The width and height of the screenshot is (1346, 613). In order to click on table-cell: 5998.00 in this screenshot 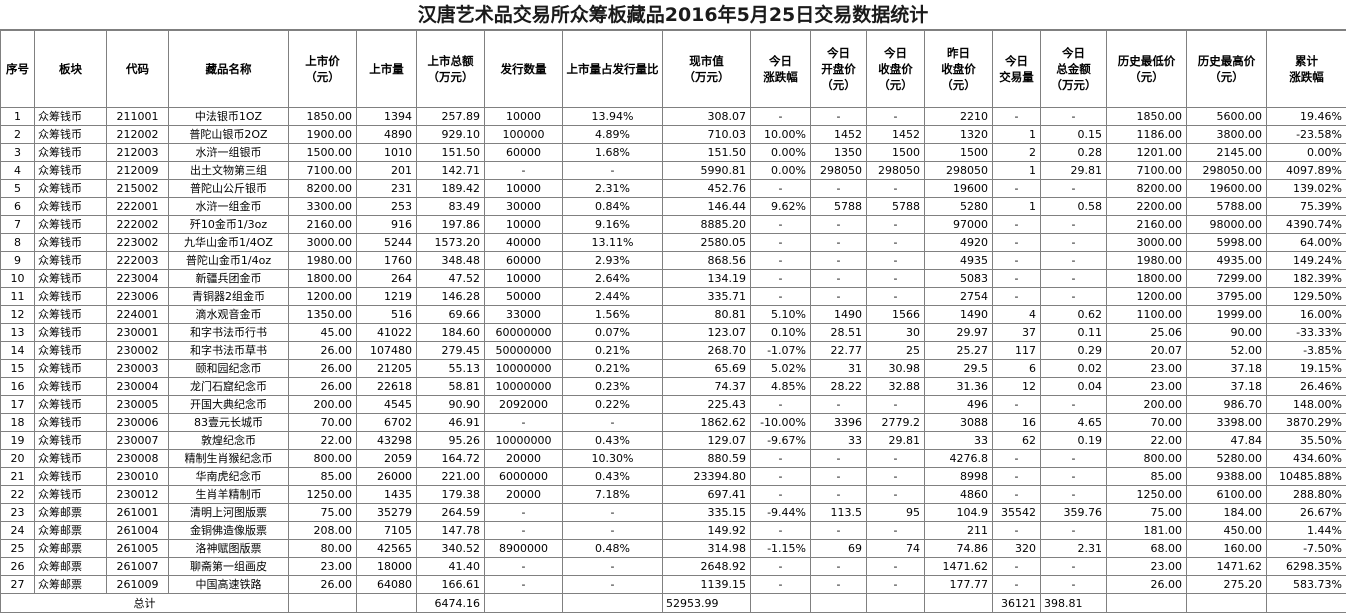, I will do `click(1227, 243)`.